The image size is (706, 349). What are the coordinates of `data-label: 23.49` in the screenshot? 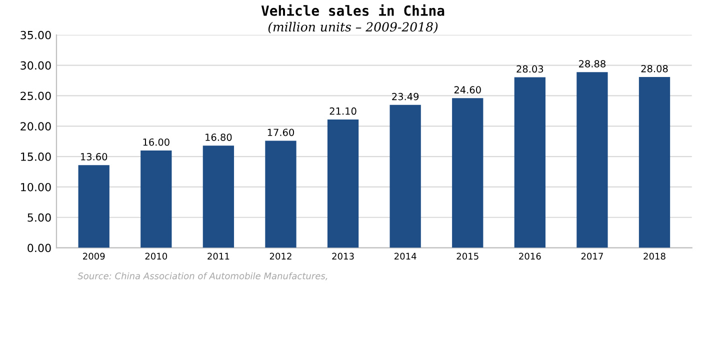 It's located at (405, 96).